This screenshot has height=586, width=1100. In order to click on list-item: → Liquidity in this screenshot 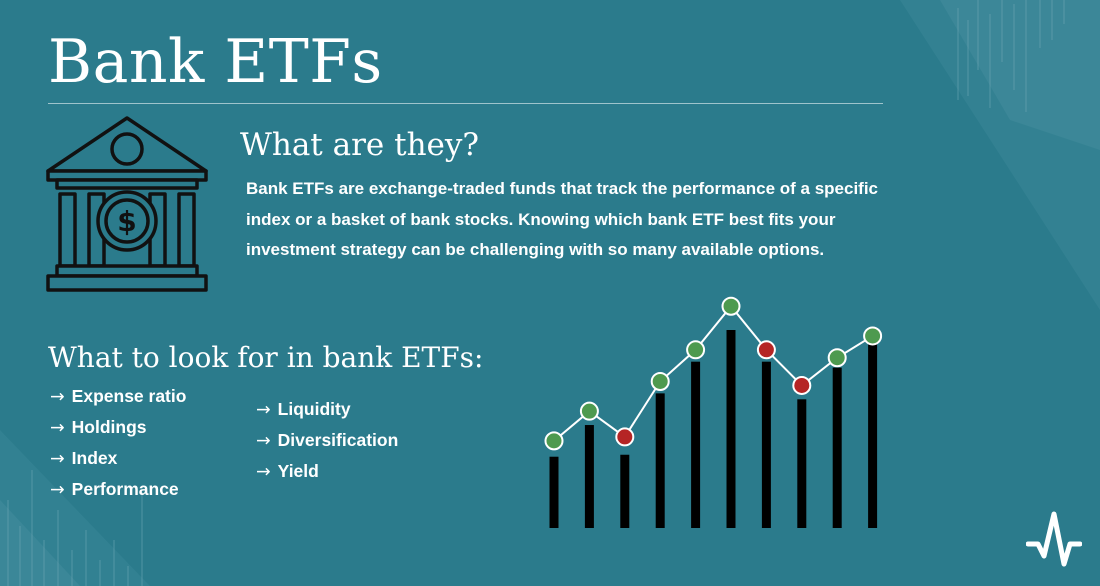, I will do `click(327, 409)`.